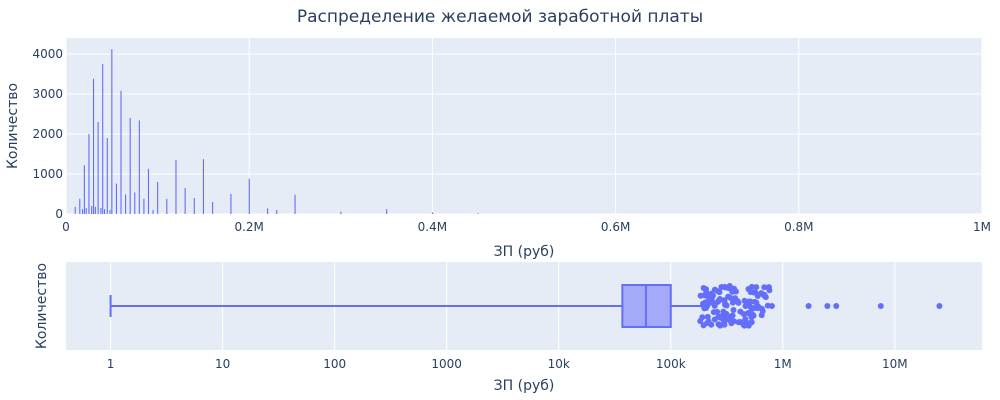 This screenshot has height=400, width=1000. Describe the element at coordinates (222, 364) in the screenshot. I see `box-x-tick-label: 10` at that location.